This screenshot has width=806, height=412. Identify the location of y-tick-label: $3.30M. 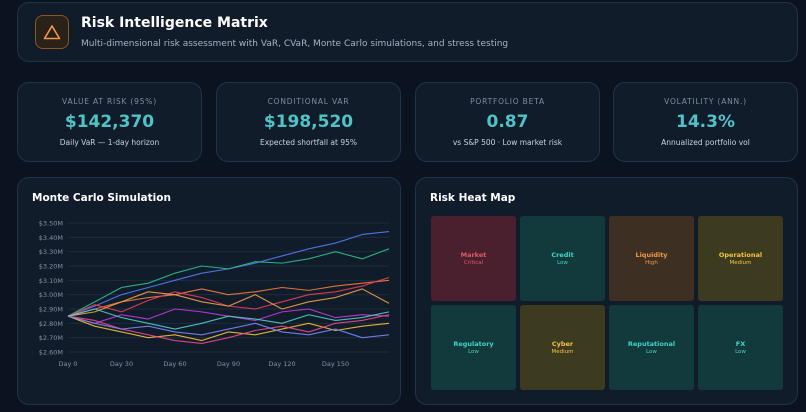
(51, 252).